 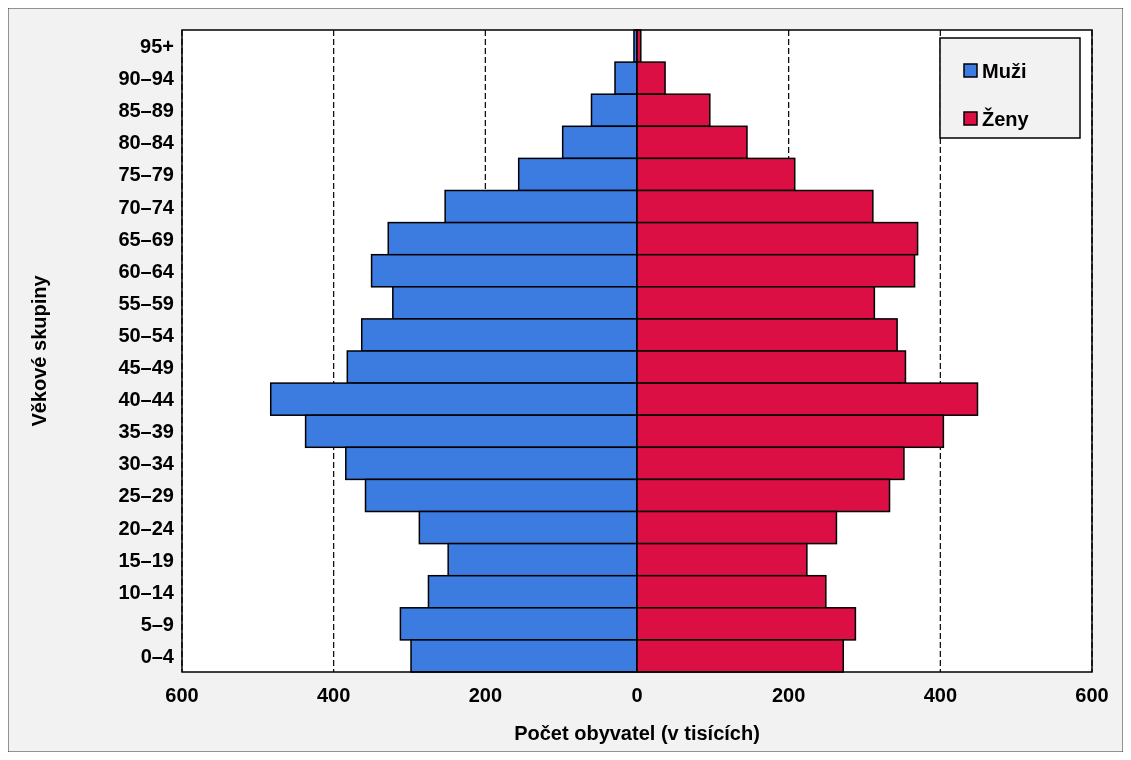 What do you see at coordinates (146, 78) in the screenshot?
I see `y-tick-label: 90–94` at bounding box center [146, 78].